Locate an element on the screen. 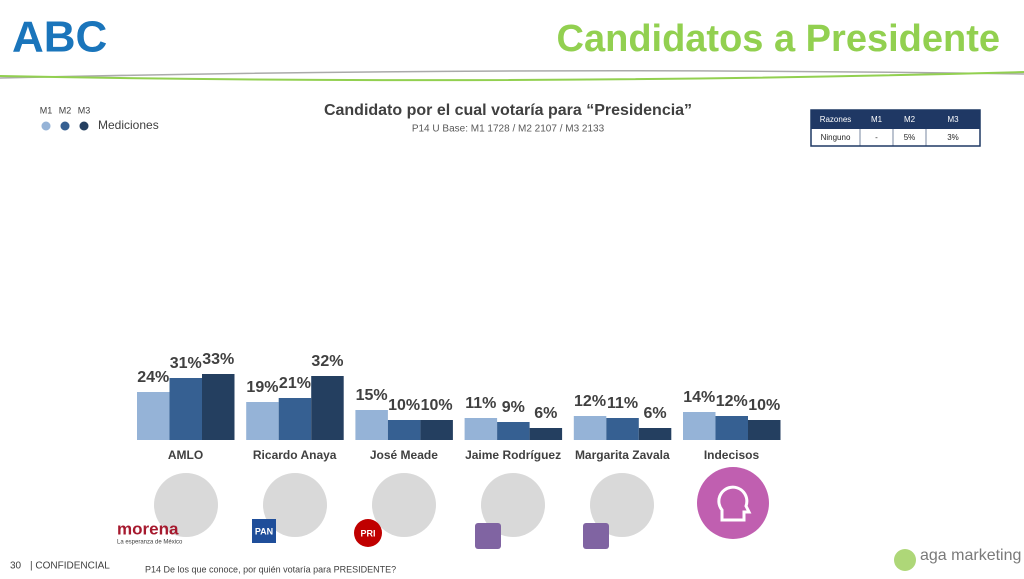 This screenshot has height=579, width=1024. x-tick-label: José Meade is located at coordinates (404, 455).